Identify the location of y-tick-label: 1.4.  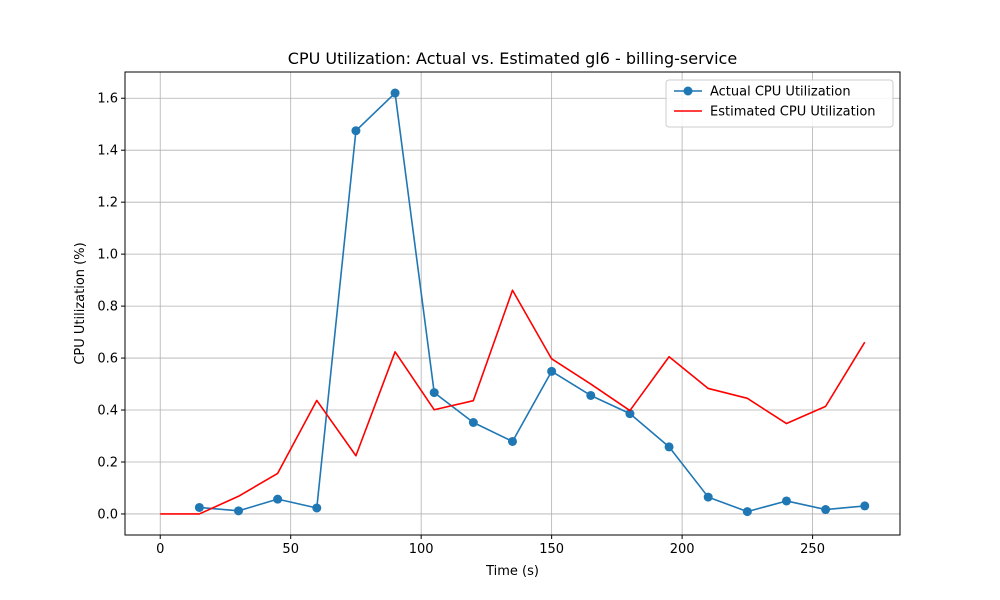
(107, 151).